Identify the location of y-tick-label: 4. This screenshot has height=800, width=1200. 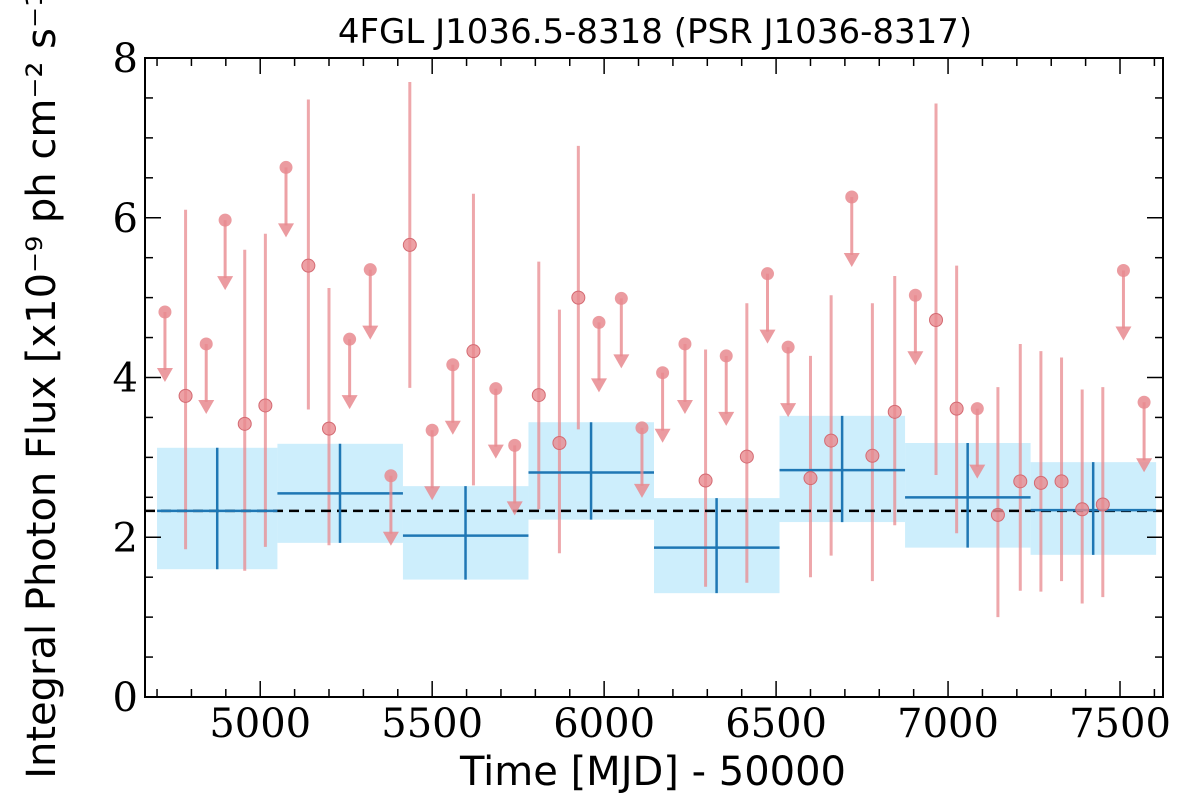
(125, 379).